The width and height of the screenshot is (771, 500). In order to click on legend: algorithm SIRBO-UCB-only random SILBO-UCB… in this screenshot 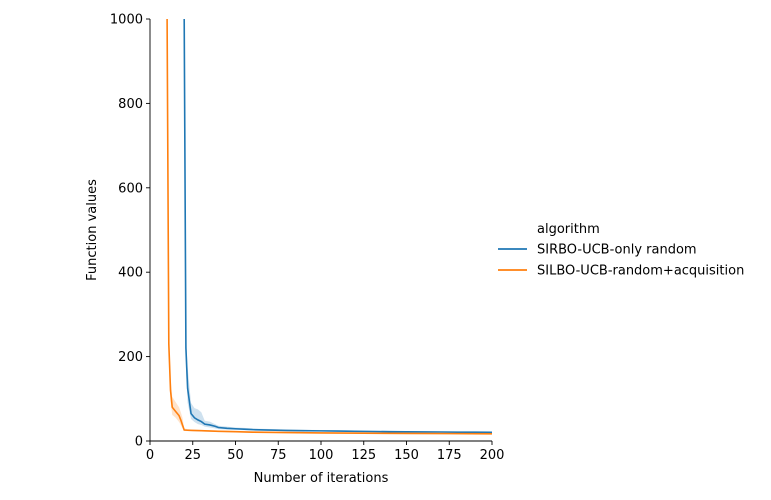, I will do `click(621, 250)`.